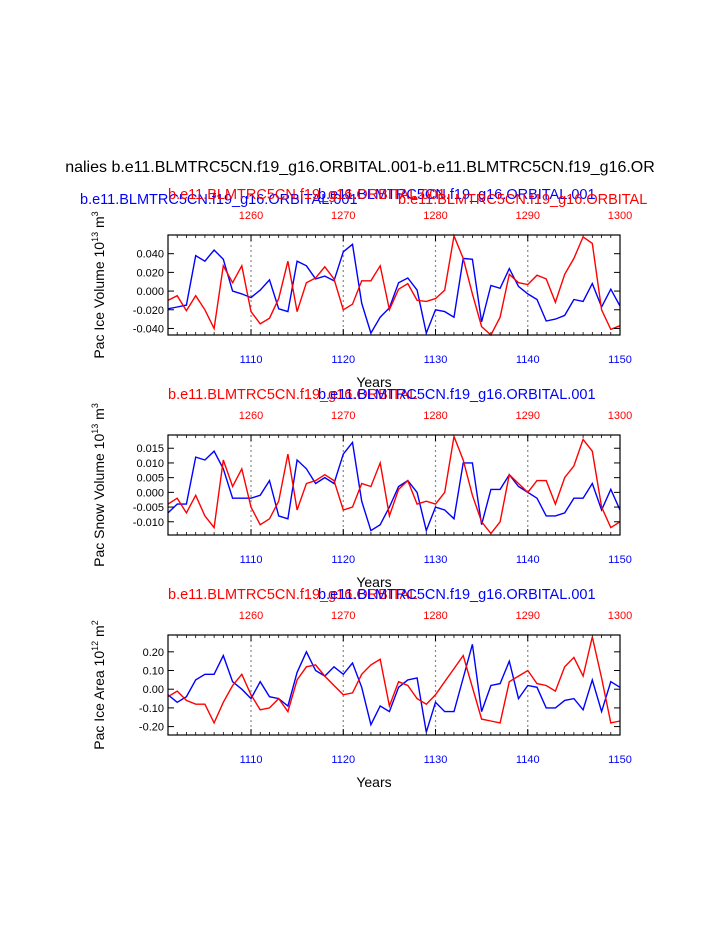 The width and height of the screenshot is (723, 935). Describe the element at coordinates (153, 690) in the screenshot. I see `y-tick-label: 0.00` at that location.